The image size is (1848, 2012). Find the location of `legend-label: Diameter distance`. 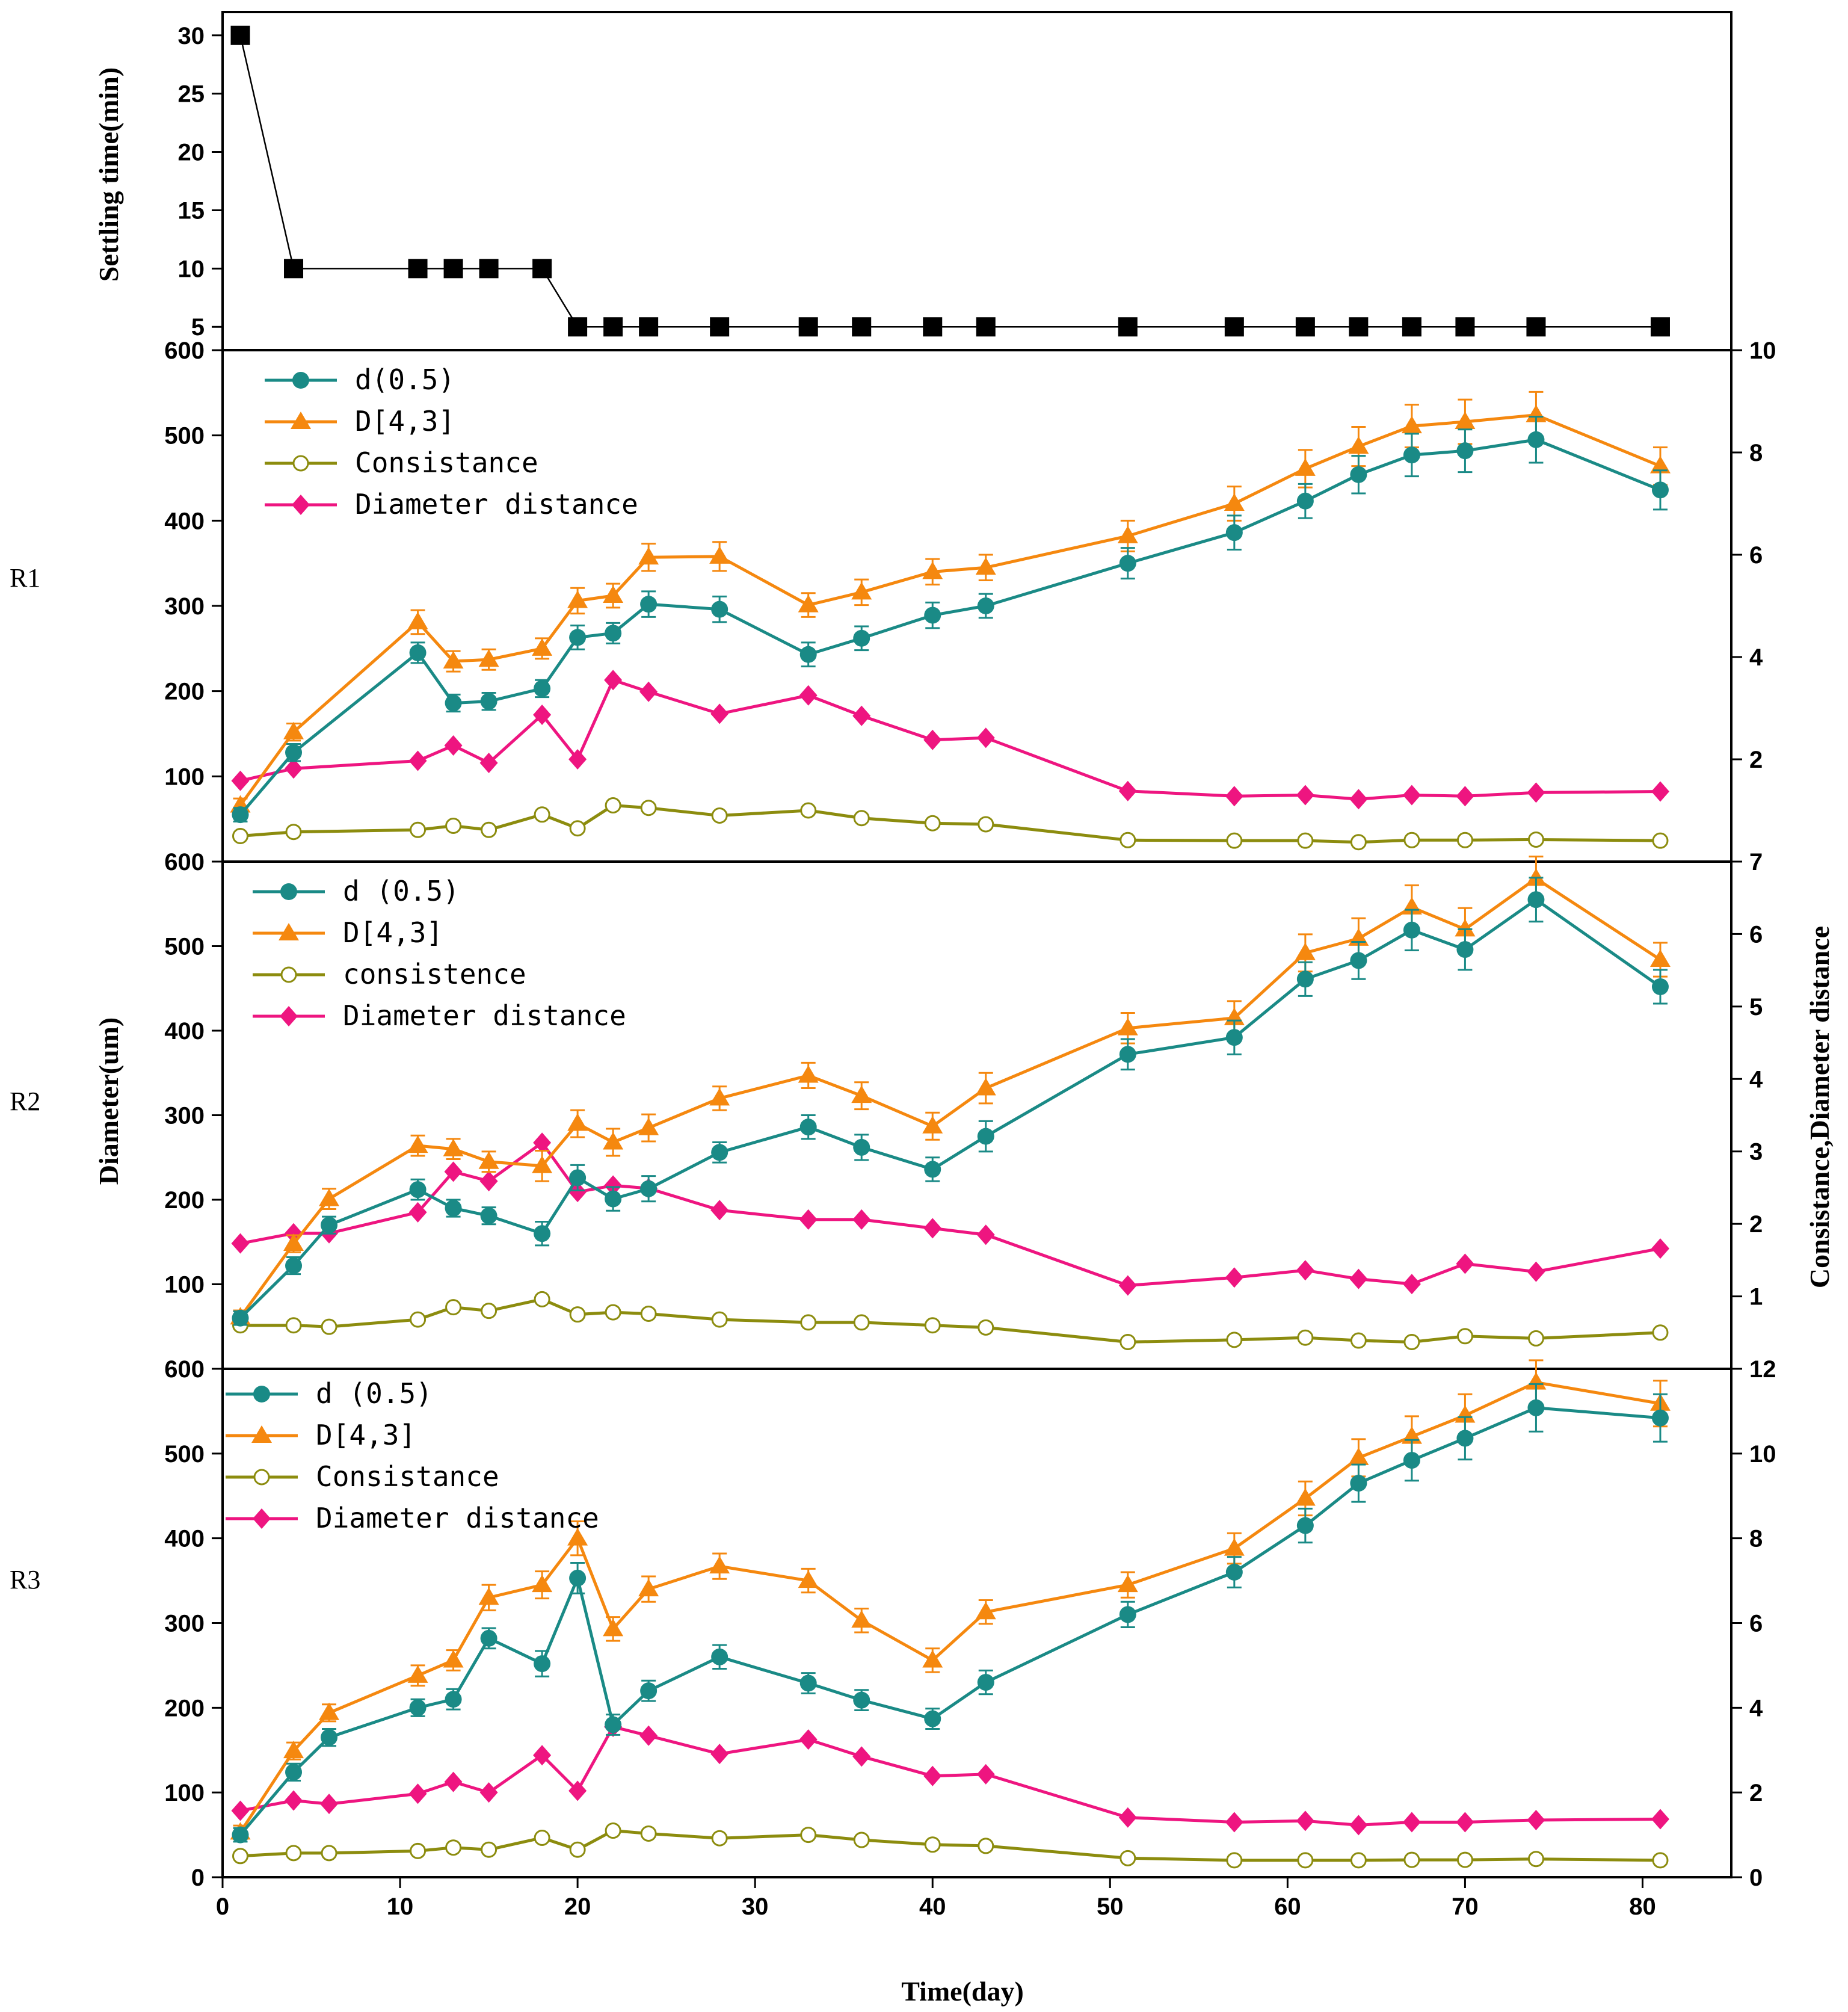

legend-label: Diameter distance is located at coordinates (485, 1015).